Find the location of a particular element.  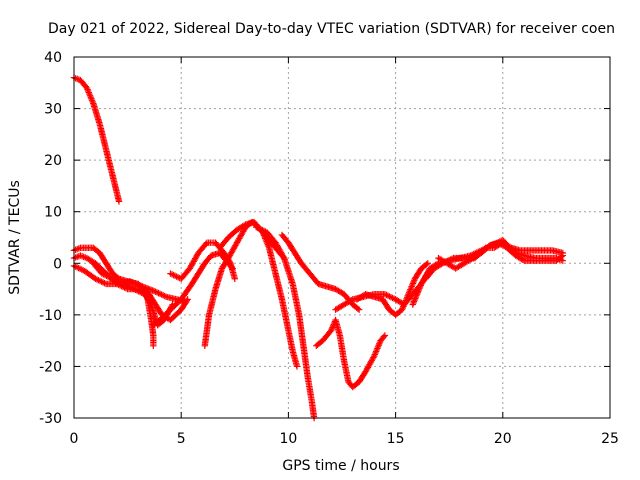

x-tick-label: 15 is located at coordinates (396, 439).